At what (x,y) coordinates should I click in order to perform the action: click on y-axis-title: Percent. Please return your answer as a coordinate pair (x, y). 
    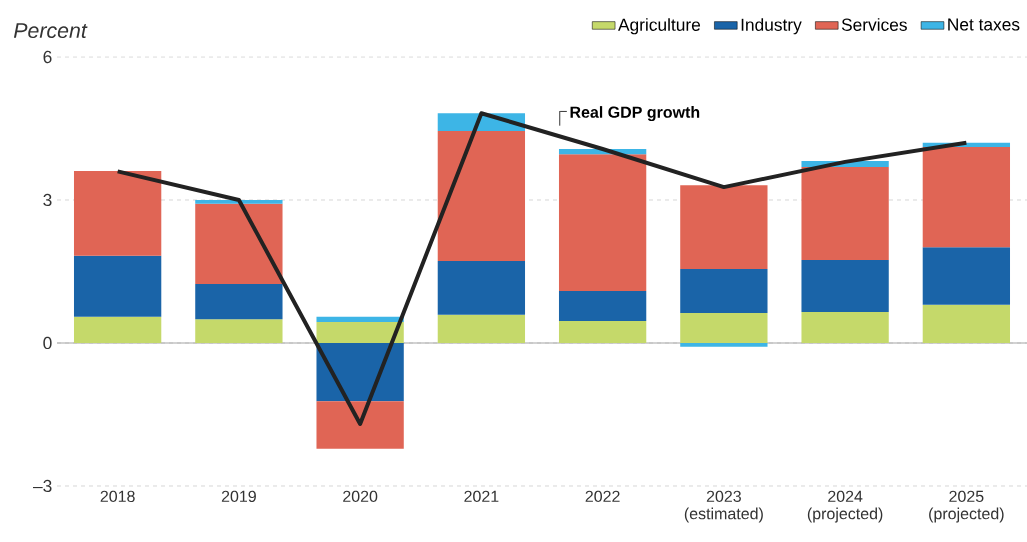
    Looking at the image, I should click on (50, 31).